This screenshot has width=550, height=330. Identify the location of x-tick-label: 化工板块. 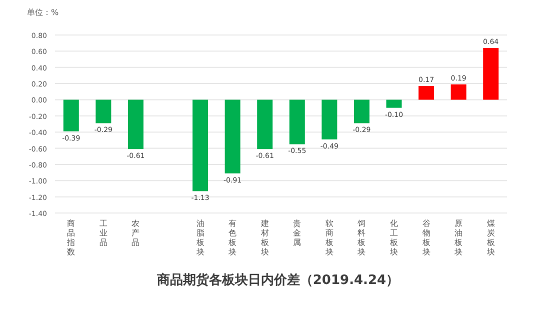
(393, 237).